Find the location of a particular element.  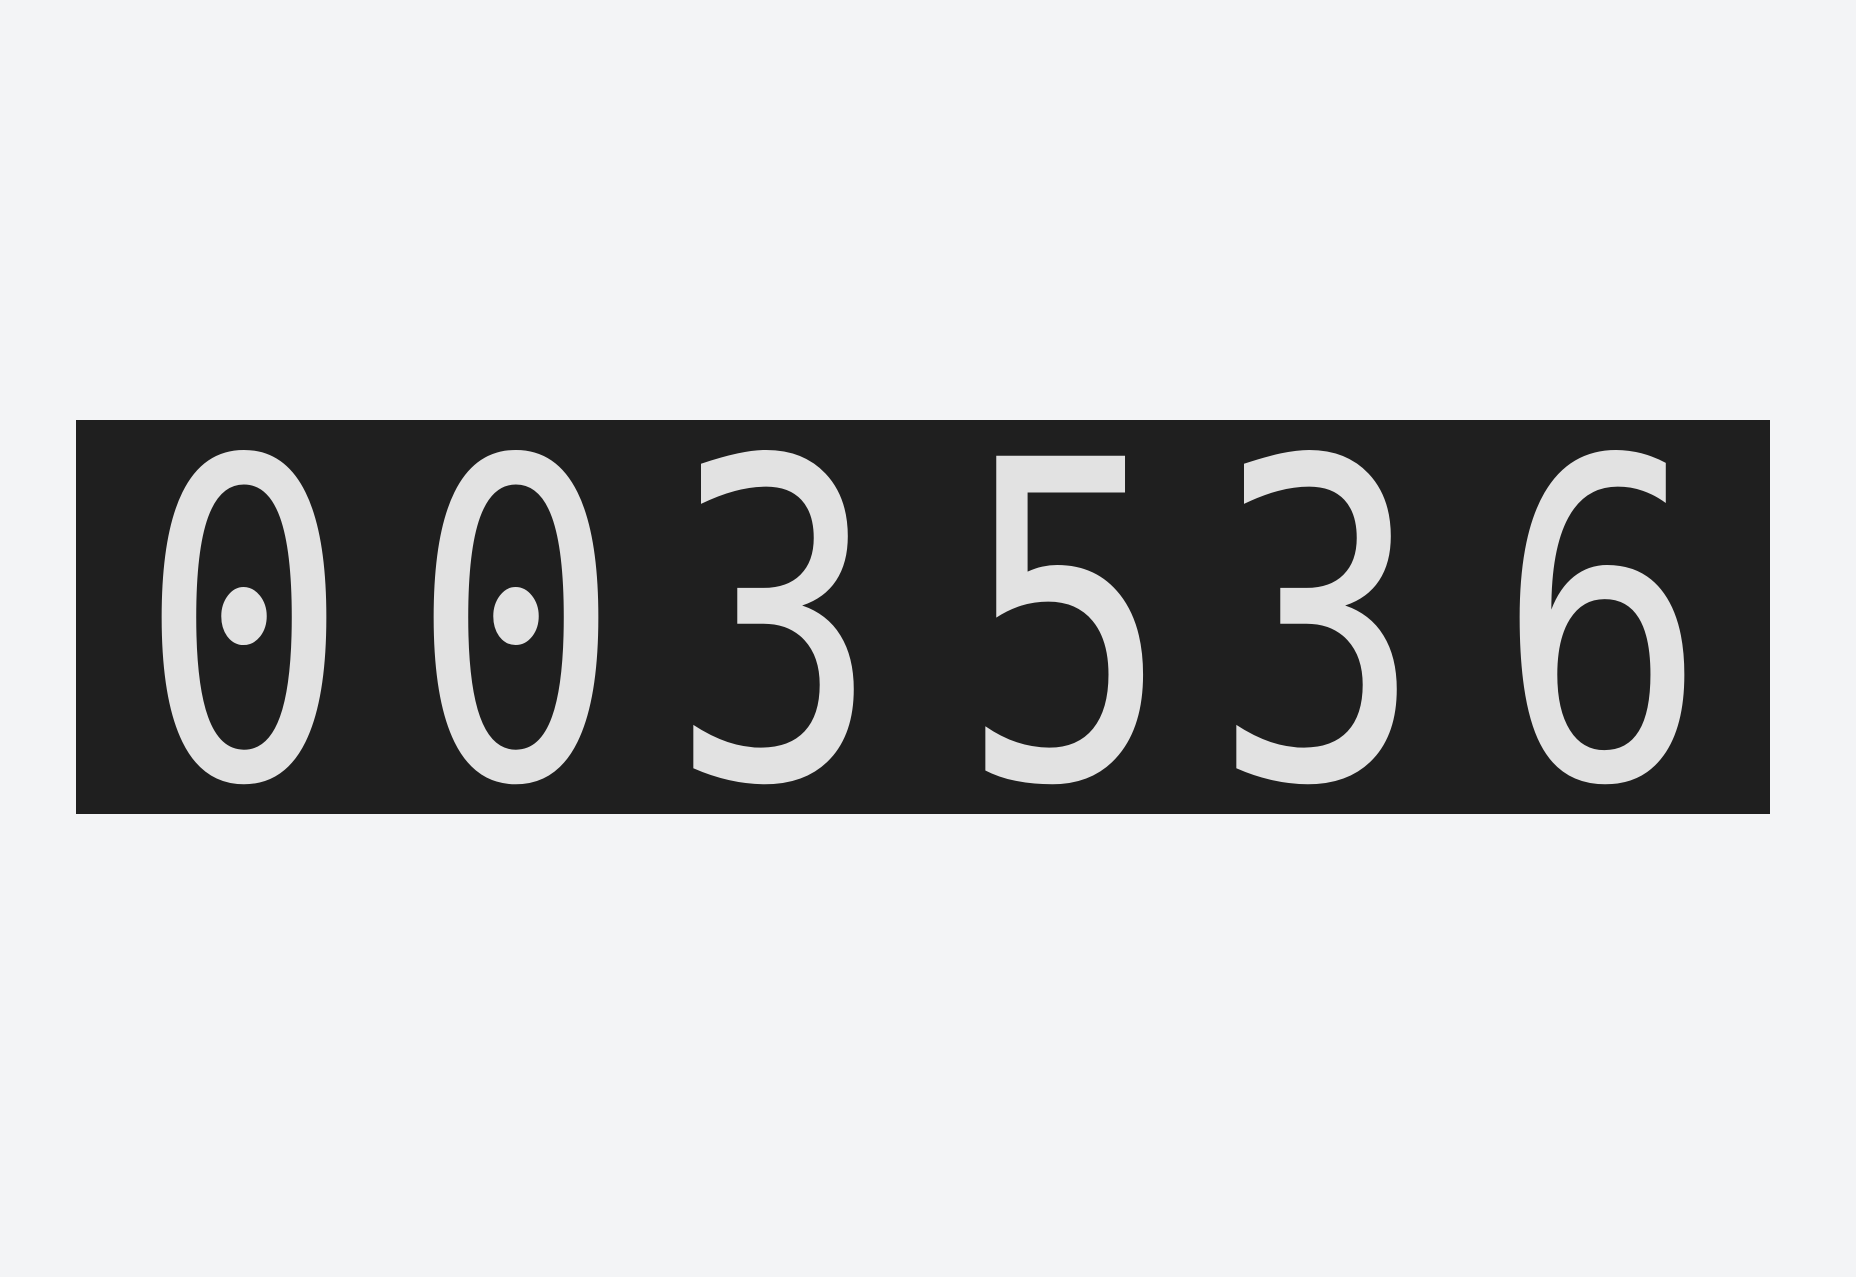

counter-digit-2: 0 is located at coordinates (516, 617).